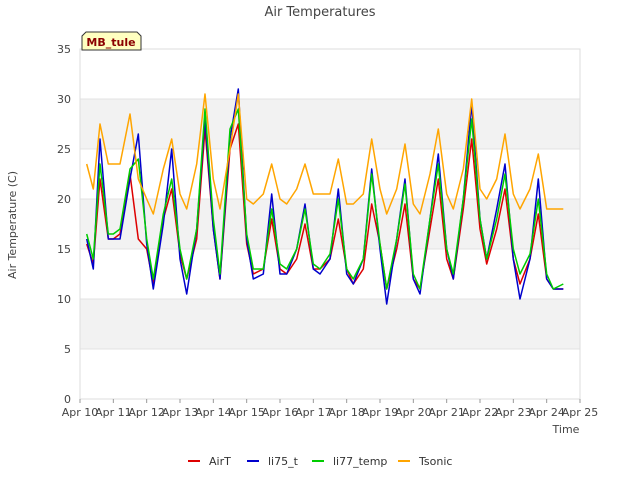 The height and width of the screenshot is (480, 640). Describe the element at coordinates (180, 412) in the screenshot. I see `x-tick-label: Apr 13` at that location.